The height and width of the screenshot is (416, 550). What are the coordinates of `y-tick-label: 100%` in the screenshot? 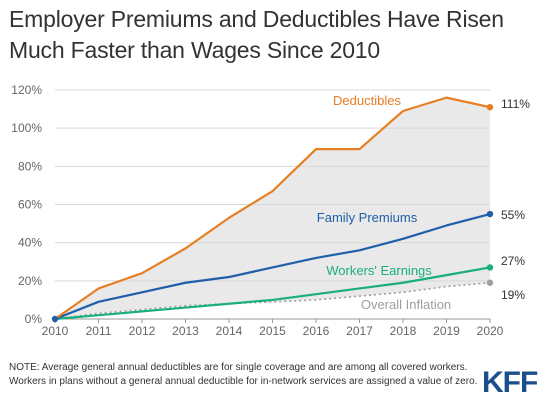 It's located at (26, 128).